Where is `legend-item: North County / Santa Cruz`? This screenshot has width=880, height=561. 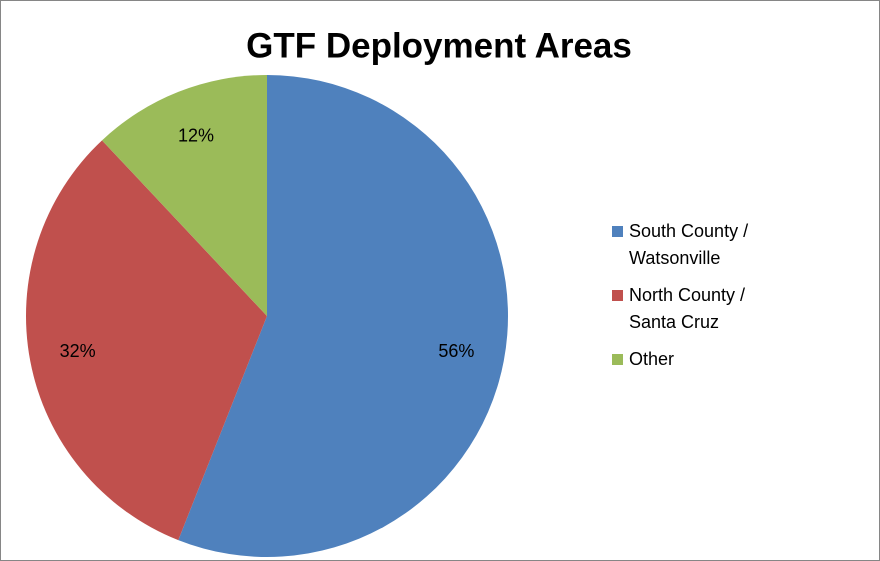
legend-item: North County / Santa Cruz is located at coordinates (692, 309).